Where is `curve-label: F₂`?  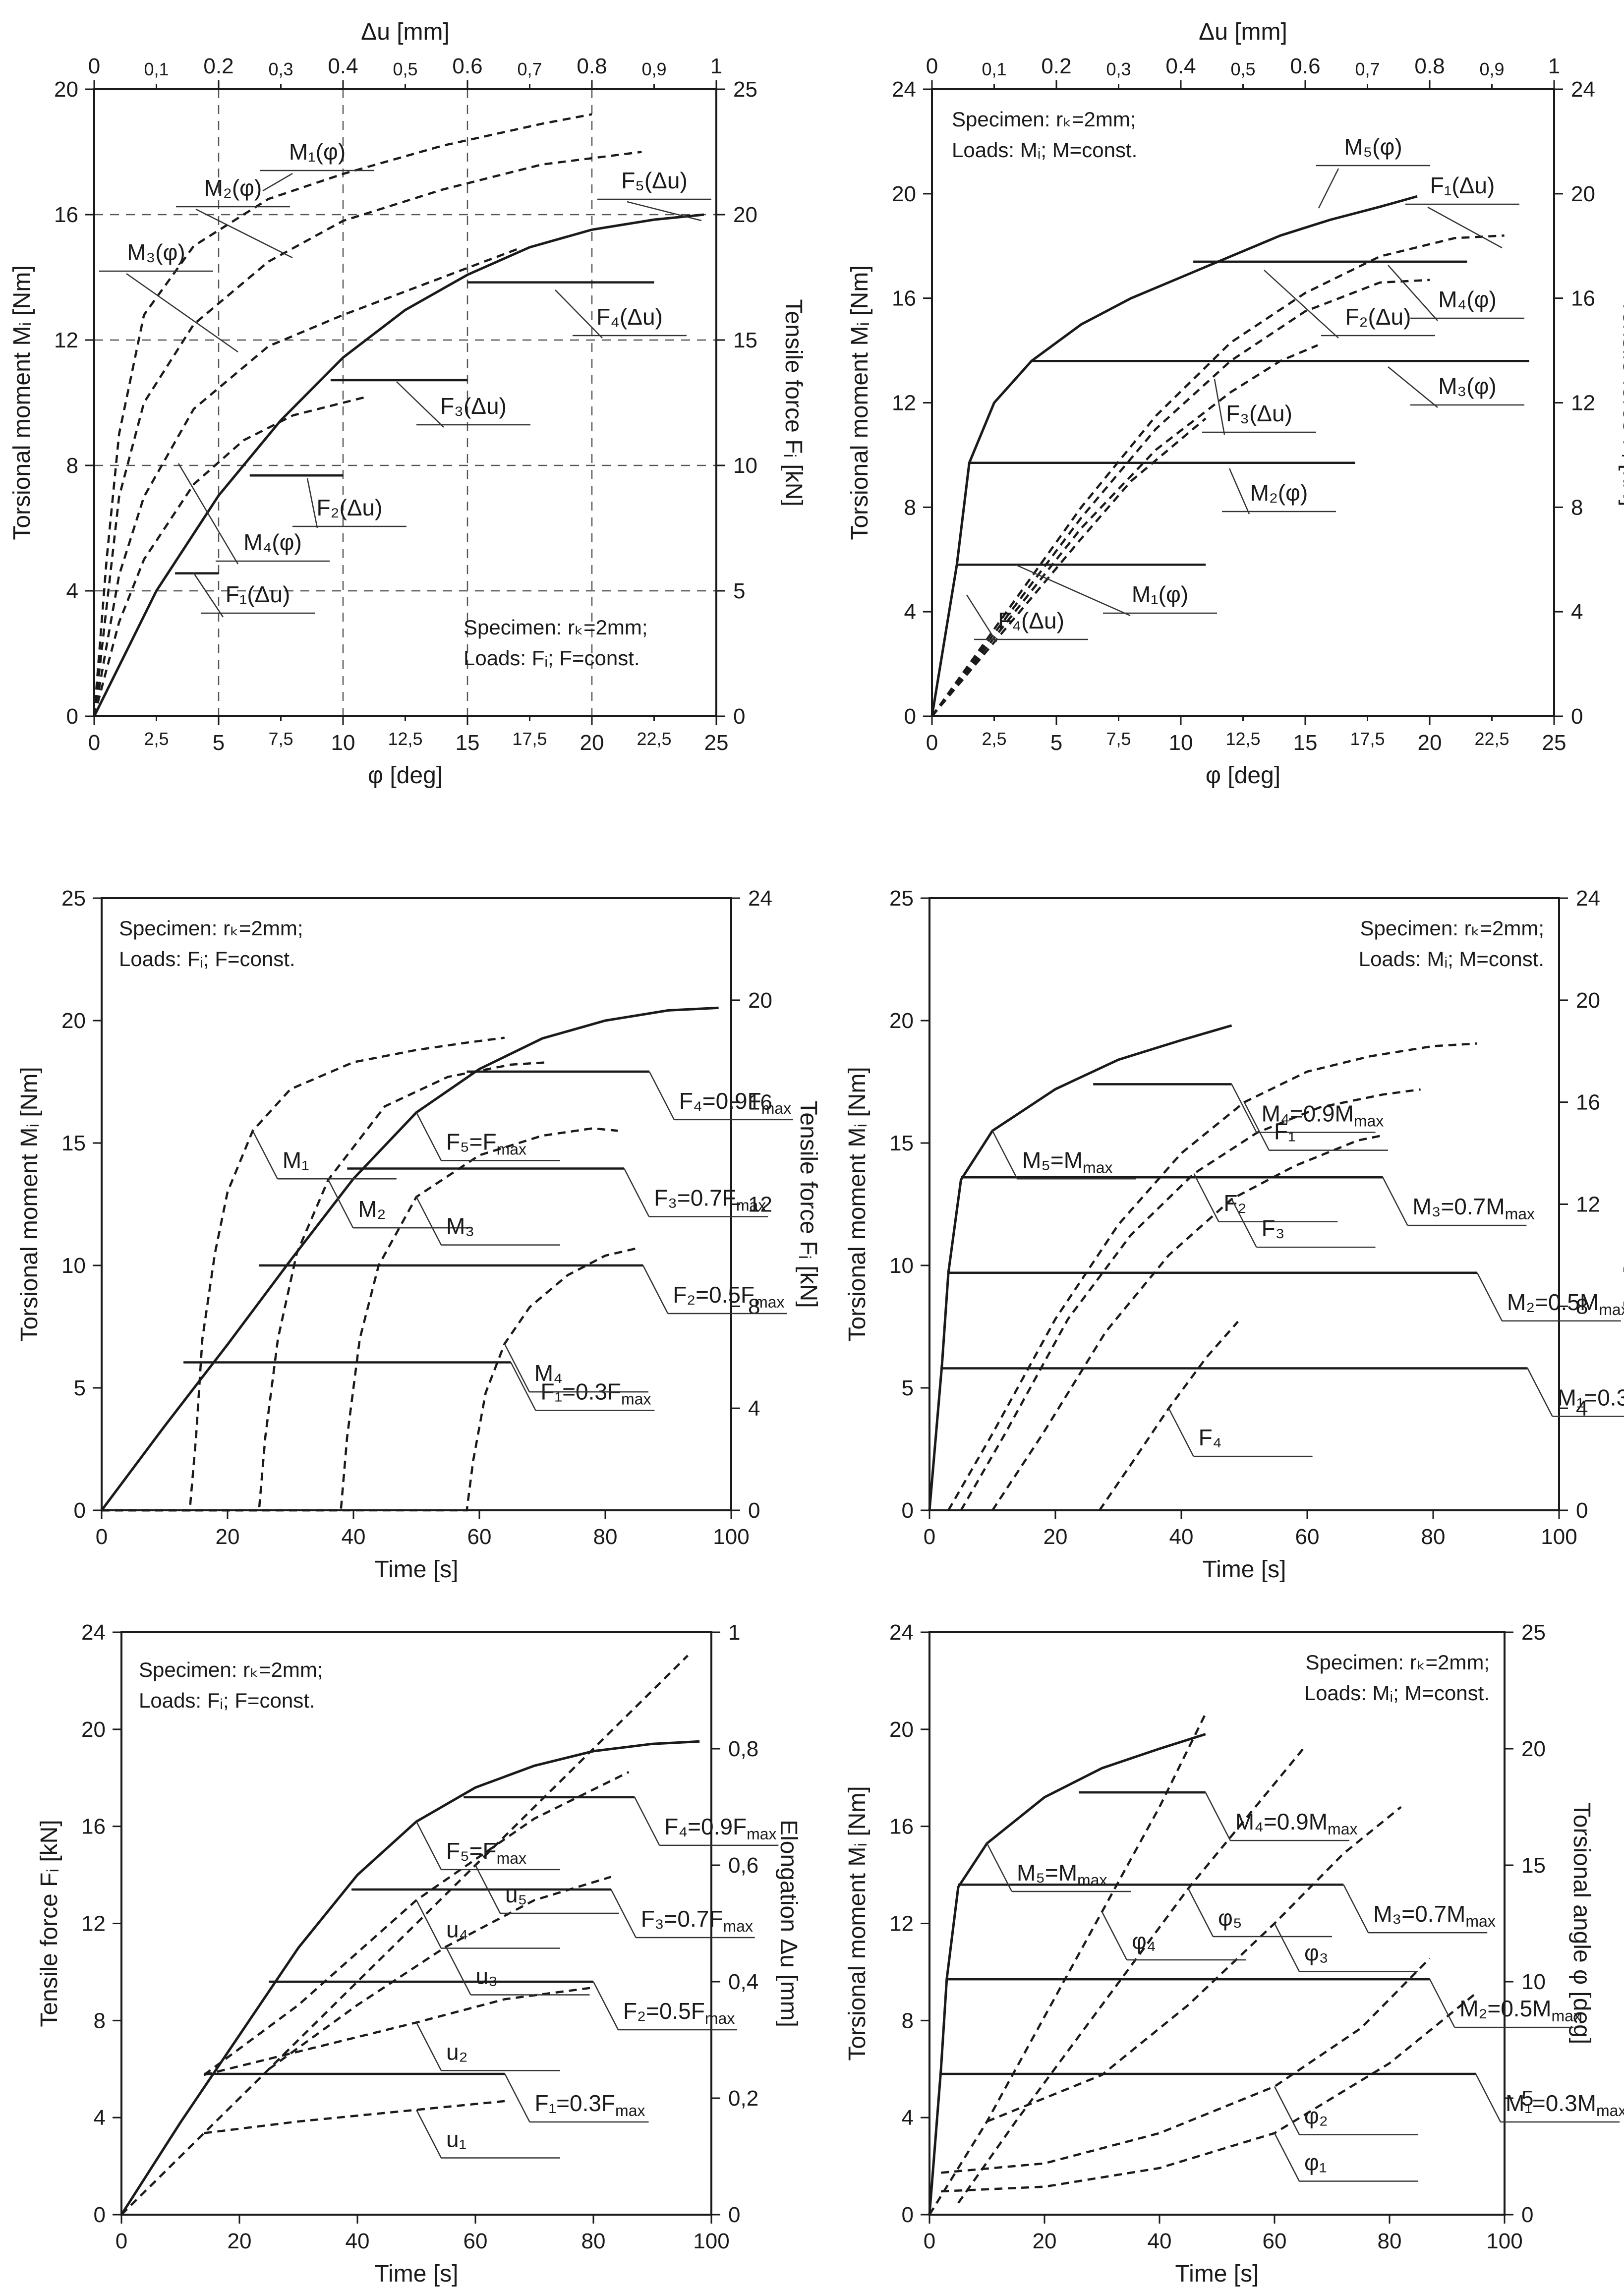 curve-label: F₂ is located at coordinates (1234, 1203).